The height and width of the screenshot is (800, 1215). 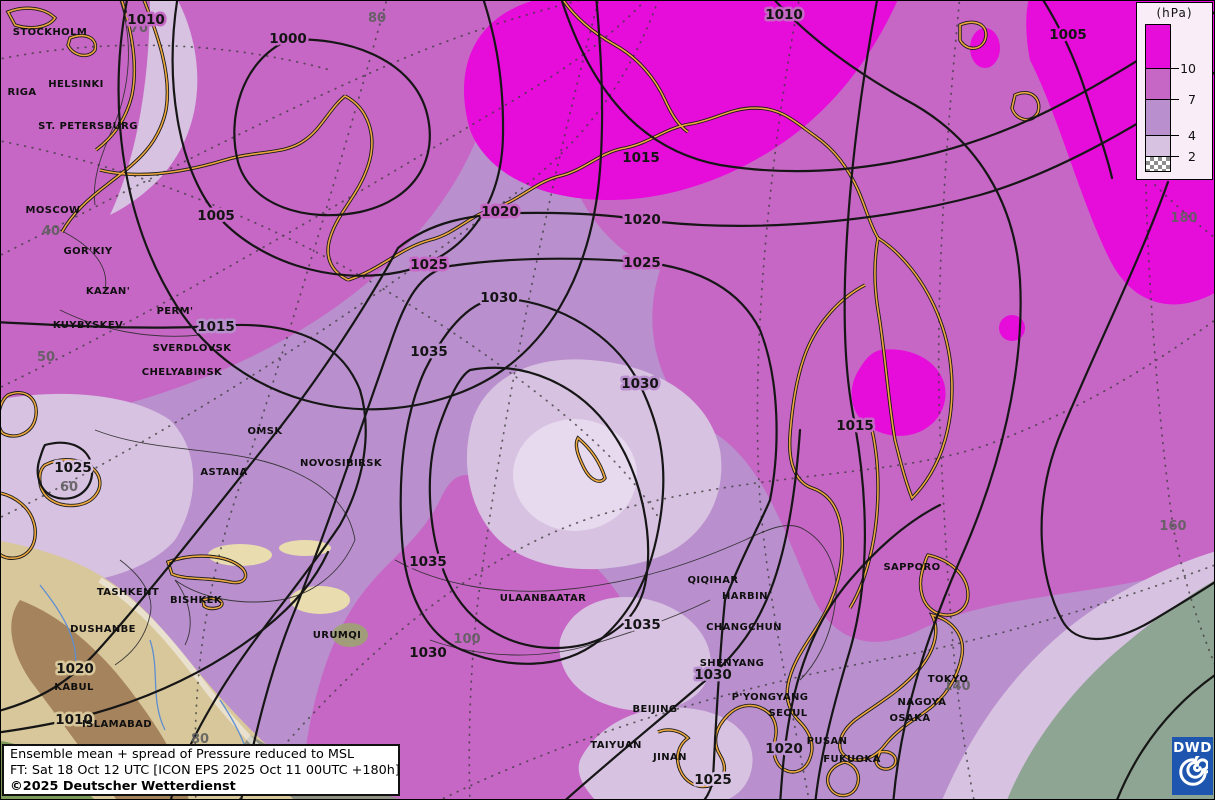 I want to click on legend-tick-label: 2, so click(x=1192, y=156).